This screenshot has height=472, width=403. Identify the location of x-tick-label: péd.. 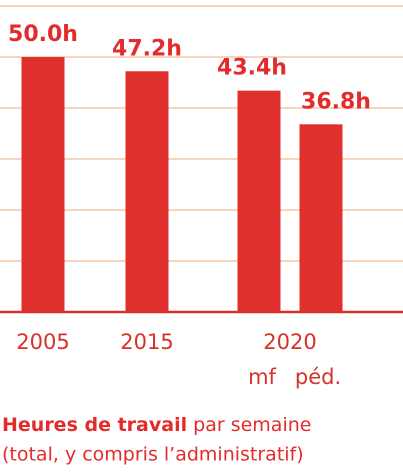
(318, 377).